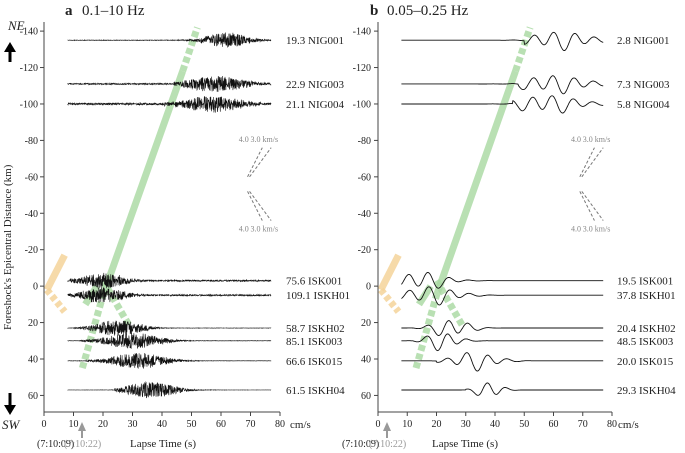  What do you see at coordinates (82, 444) in the screenshot?
I see `panel-a-event-time: (7:10:22)` at bounding box center [82, 444].